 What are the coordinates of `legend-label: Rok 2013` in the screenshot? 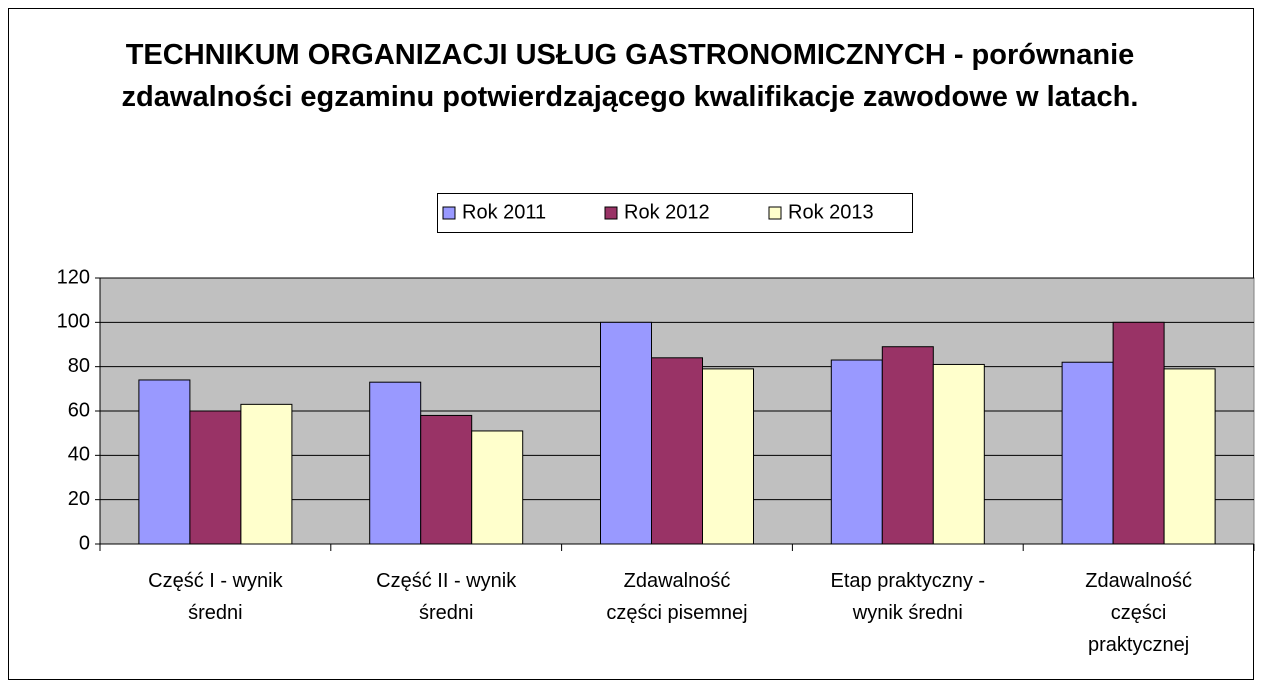 It's located at (831, 212).